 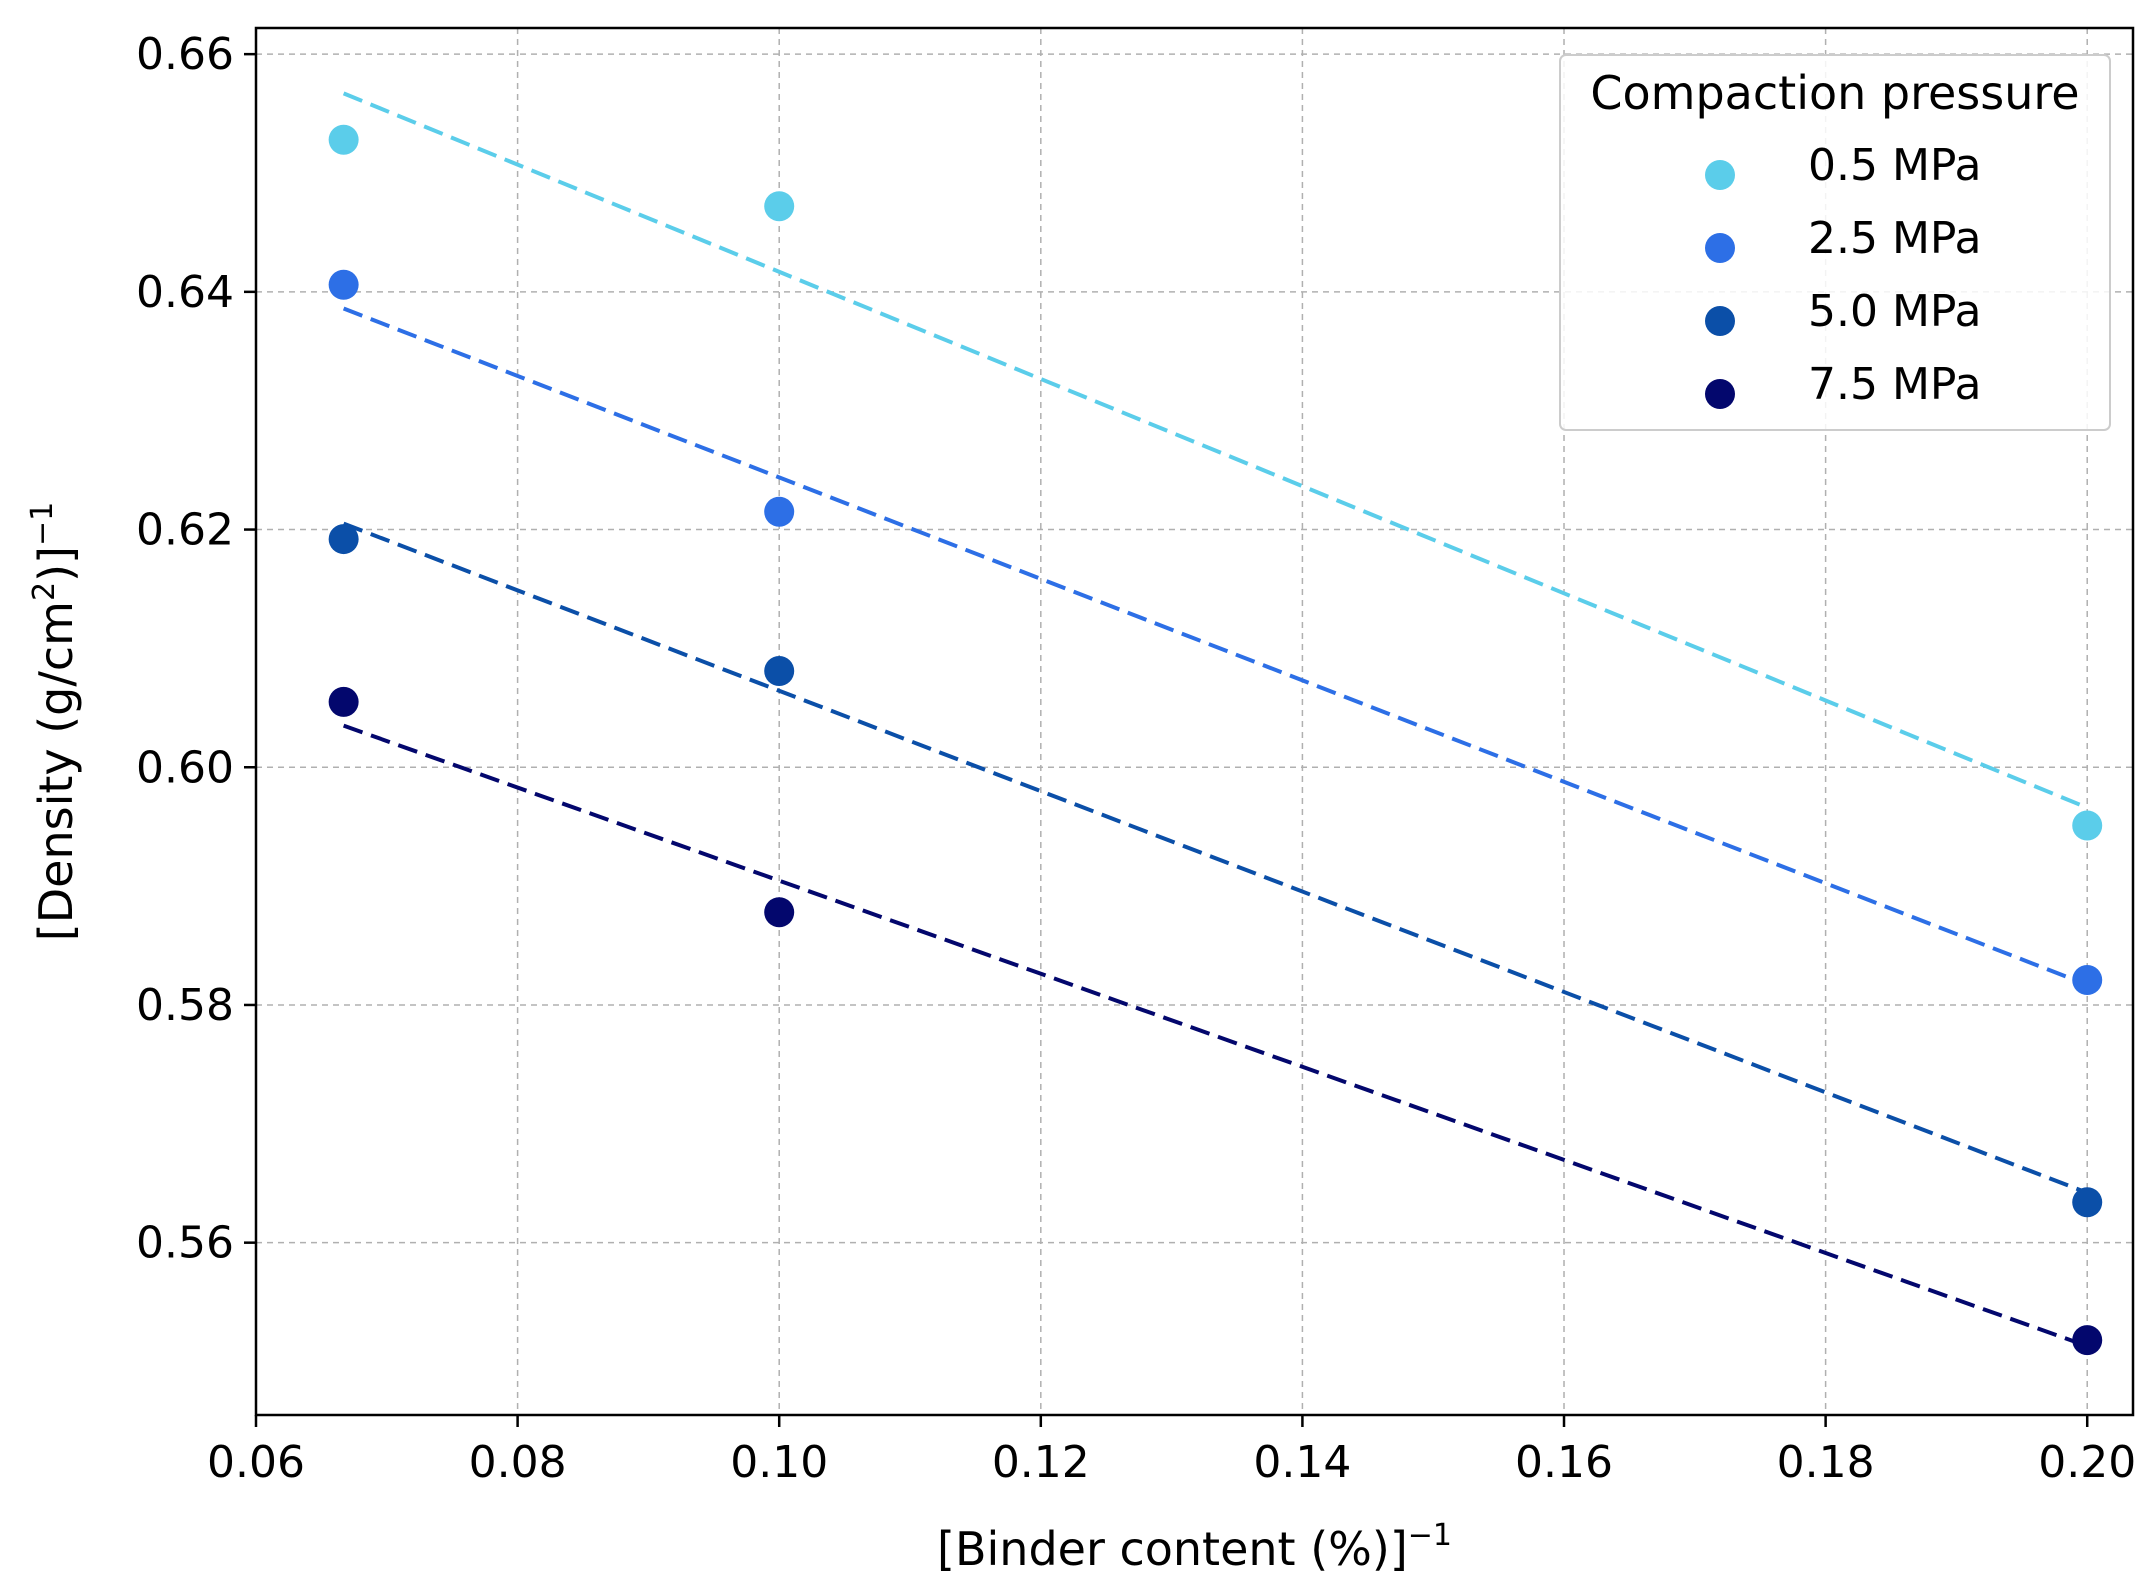 I want to click on legend-box, so click(x=1835, y=242).